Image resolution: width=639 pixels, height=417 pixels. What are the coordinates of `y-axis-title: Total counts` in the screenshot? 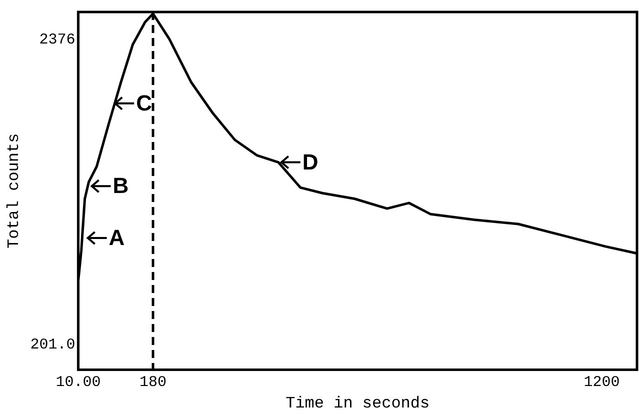 It's located at (13, 191).